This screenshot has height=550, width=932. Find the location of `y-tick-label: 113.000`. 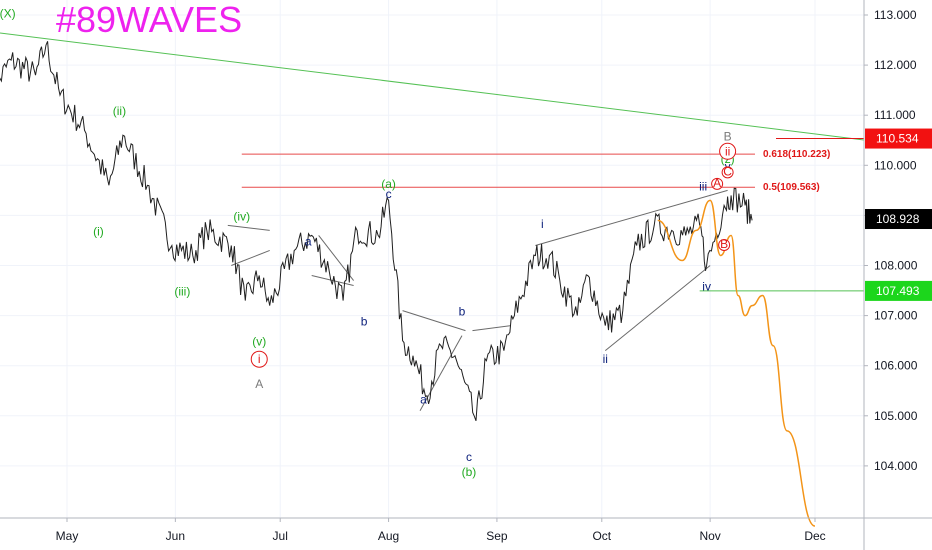

y-tick-label: 113.000 is located at coordinates (895, 15).